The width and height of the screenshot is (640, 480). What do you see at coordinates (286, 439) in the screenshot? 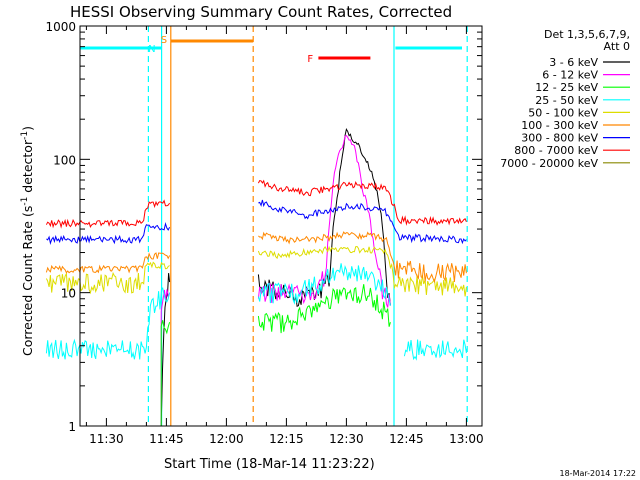
I see `x-tick-label-3: 12:15` at bounding box center [286, 439].